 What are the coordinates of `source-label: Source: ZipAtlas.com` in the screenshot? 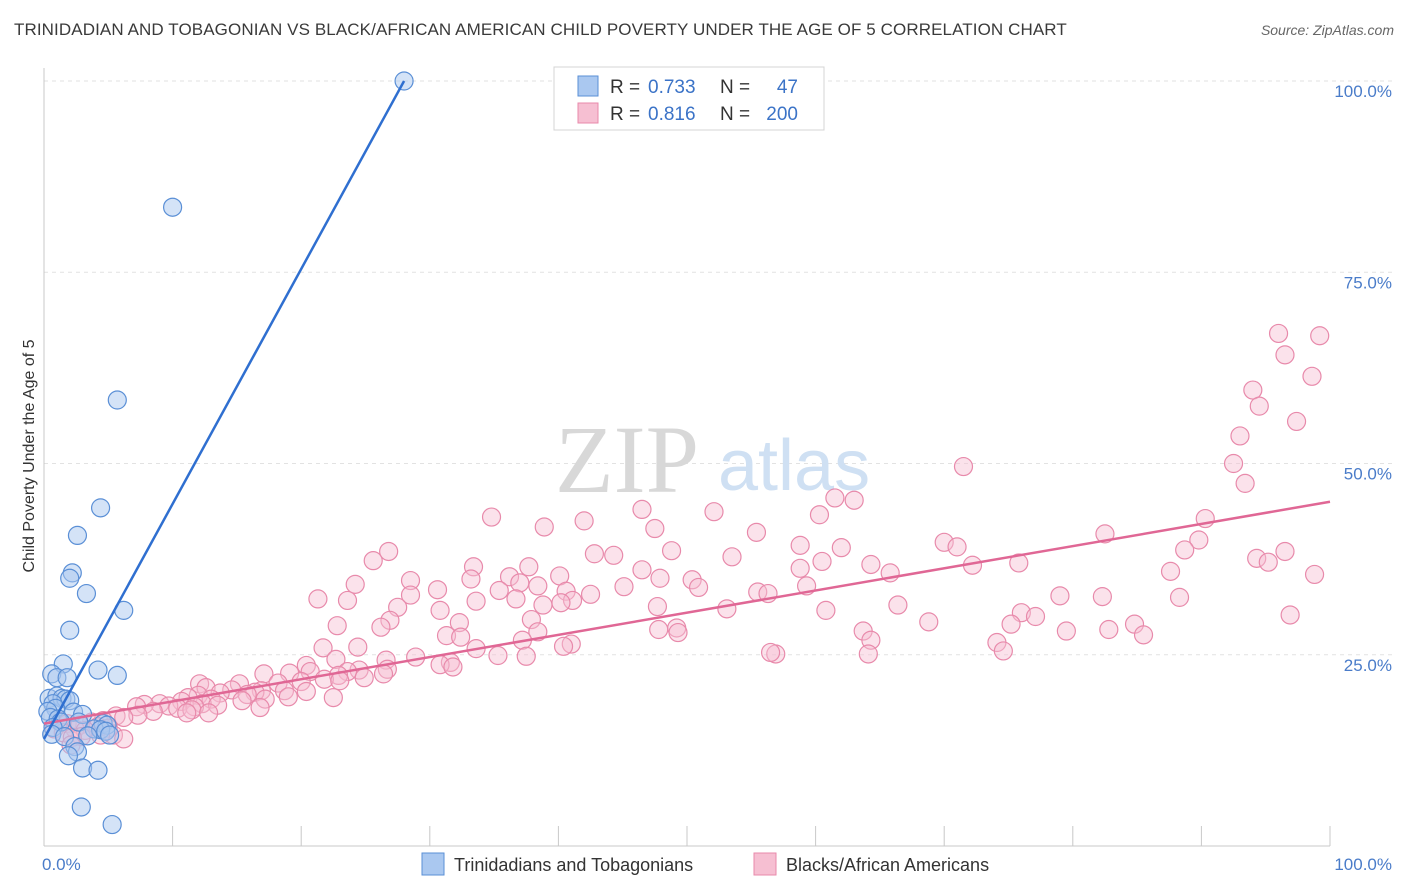 It's located at (1327, 30).